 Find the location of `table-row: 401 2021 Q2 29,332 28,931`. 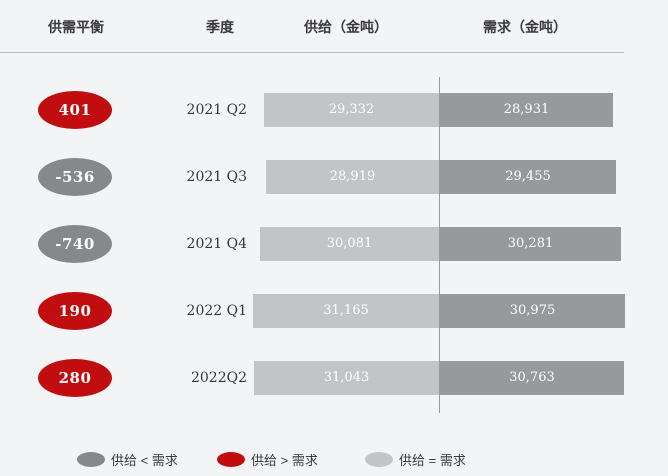

table-row: 401 2021 Q2 29,332 28,931 is located at coordinates (334, 109).